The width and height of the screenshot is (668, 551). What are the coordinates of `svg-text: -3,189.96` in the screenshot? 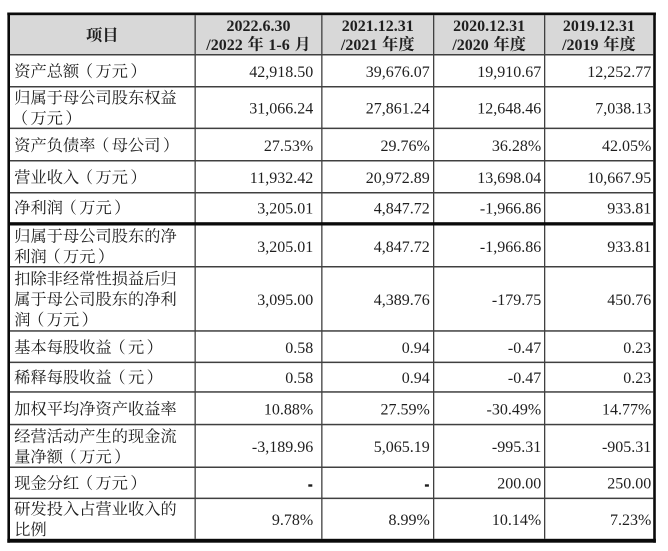 It's located at (282, 447).